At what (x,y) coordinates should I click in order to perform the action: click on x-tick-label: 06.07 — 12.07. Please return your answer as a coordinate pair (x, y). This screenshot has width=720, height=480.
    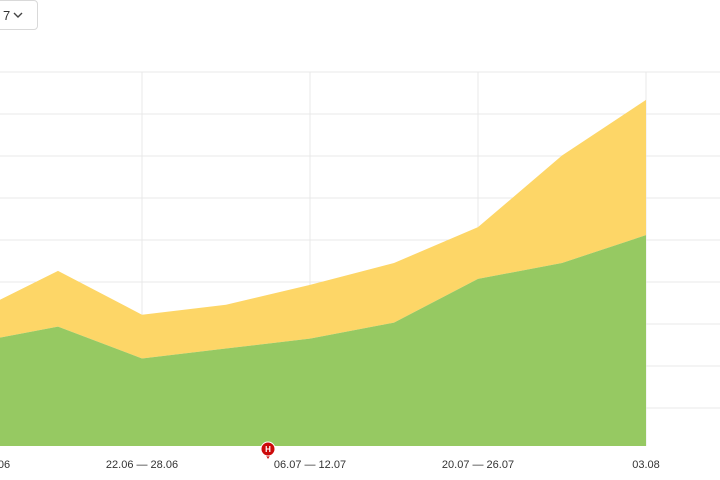
    Looking at the image, I should click on (310, 465).